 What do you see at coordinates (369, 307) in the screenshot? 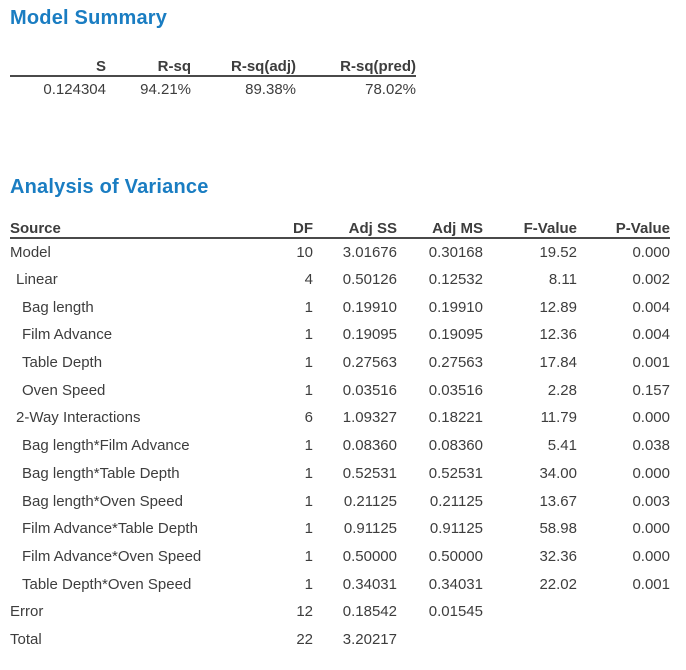
I see `adj-ss-cell: 0.19910` at bounding box center [369, 307].